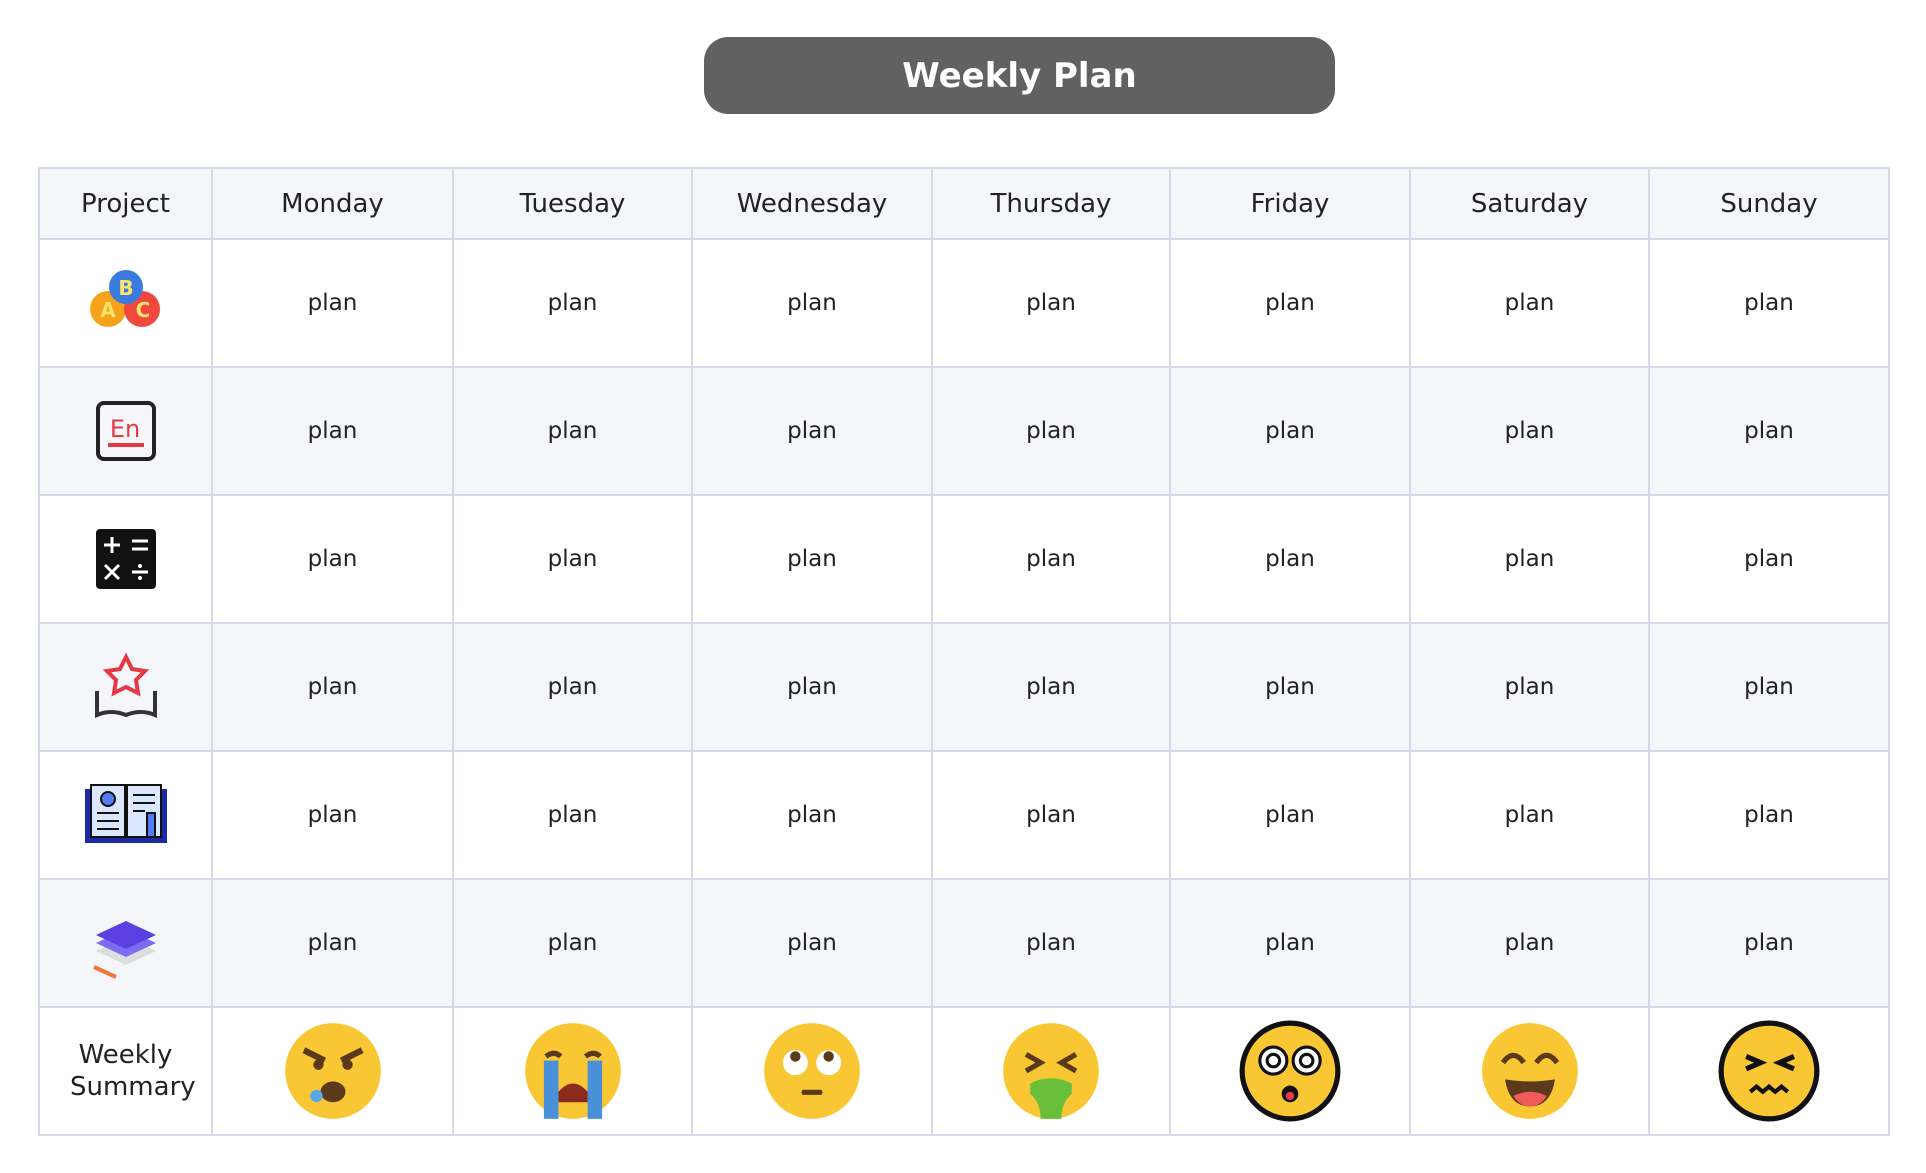  I want to click on header-cell: Friday, so click(1290, 203).